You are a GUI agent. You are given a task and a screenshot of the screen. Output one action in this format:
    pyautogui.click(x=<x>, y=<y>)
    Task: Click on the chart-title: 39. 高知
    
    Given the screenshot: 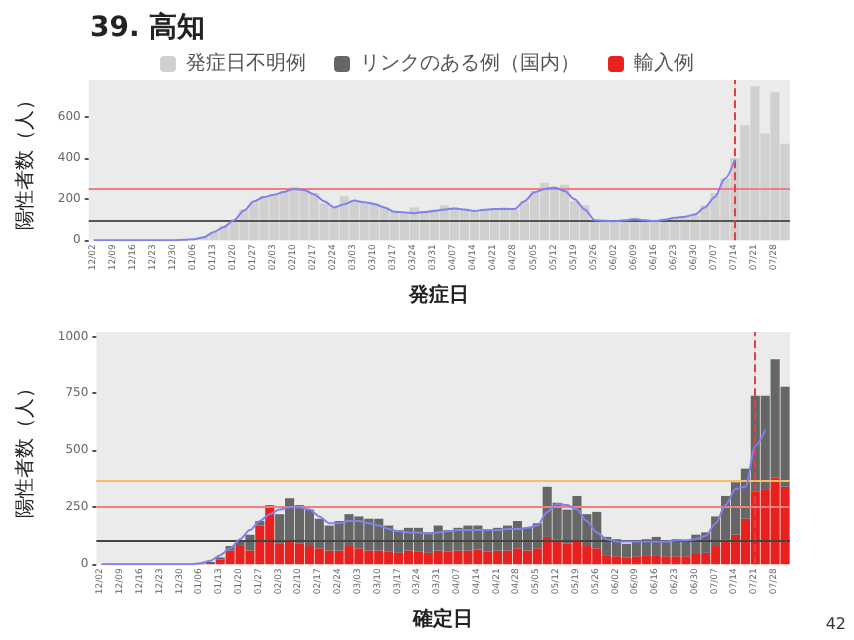 What is the action you would take?
    pyautogui.click(x=148, y=27)
    